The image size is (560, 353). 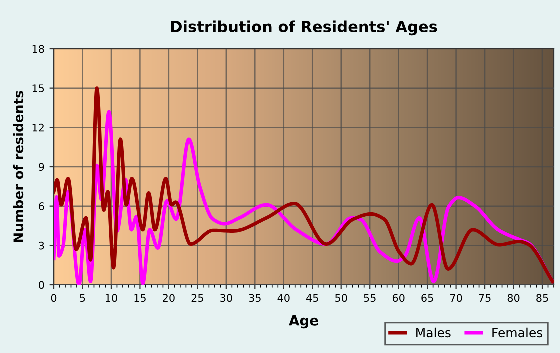 I want to click on x-tick-label: 85, so click(x=542, y=298).